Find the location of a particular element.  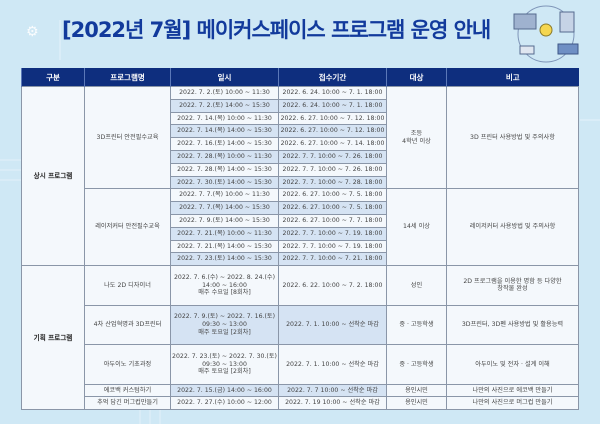

column-header: 비고 is located at coordinates (512, 77).